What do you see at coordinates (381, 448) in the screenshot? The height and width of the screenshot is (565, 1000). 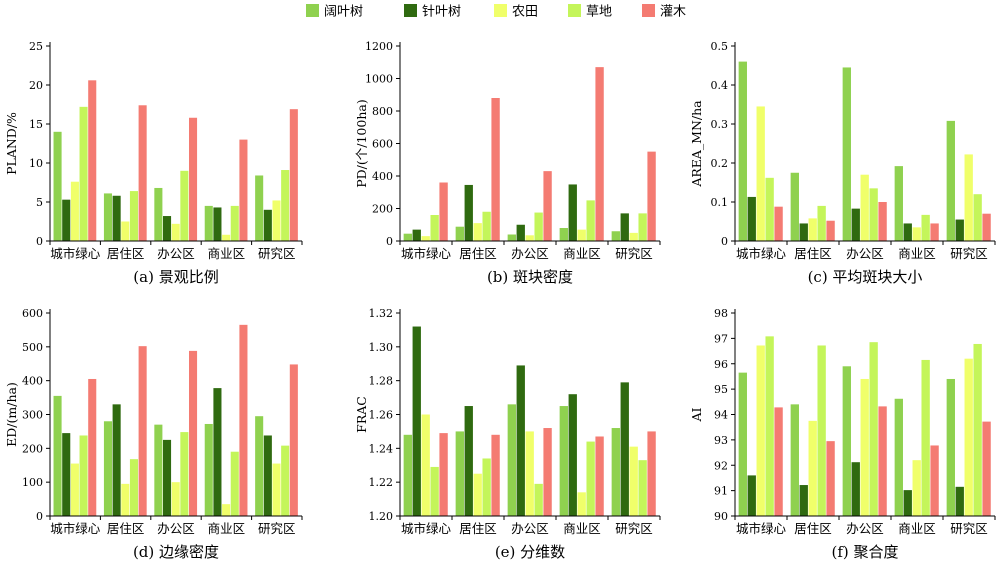 I see `y-tick-label: 1.24` at bounding box center [381, 448].